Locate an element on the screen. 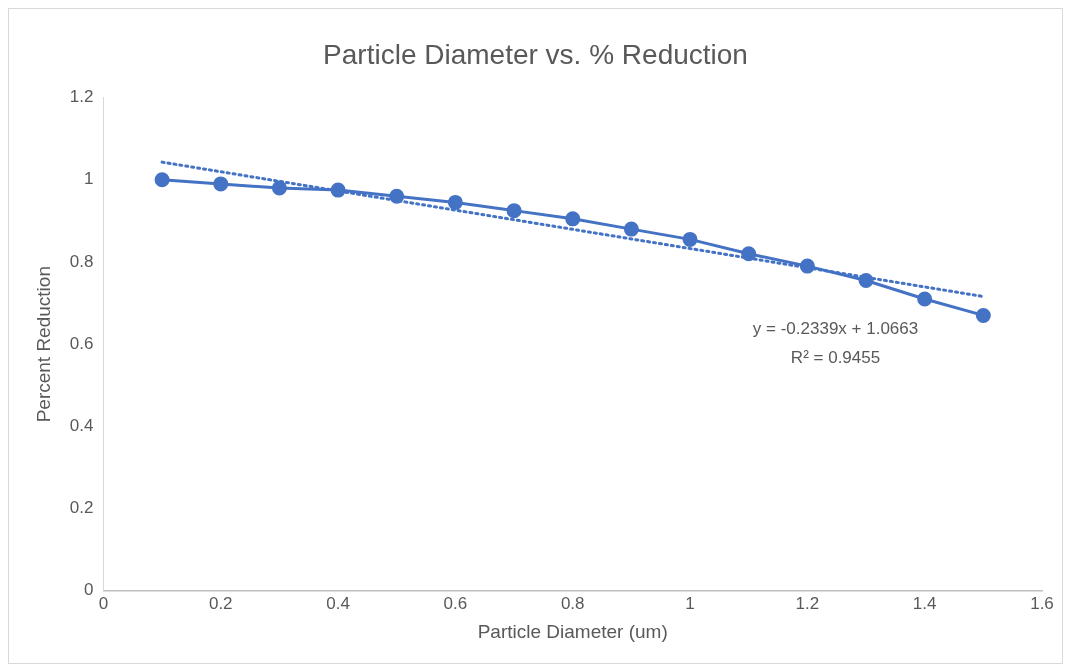 The width and height of the screenshot is (1071, 672). y-tick-label: 0.2 is located at coordinates (81, 508).